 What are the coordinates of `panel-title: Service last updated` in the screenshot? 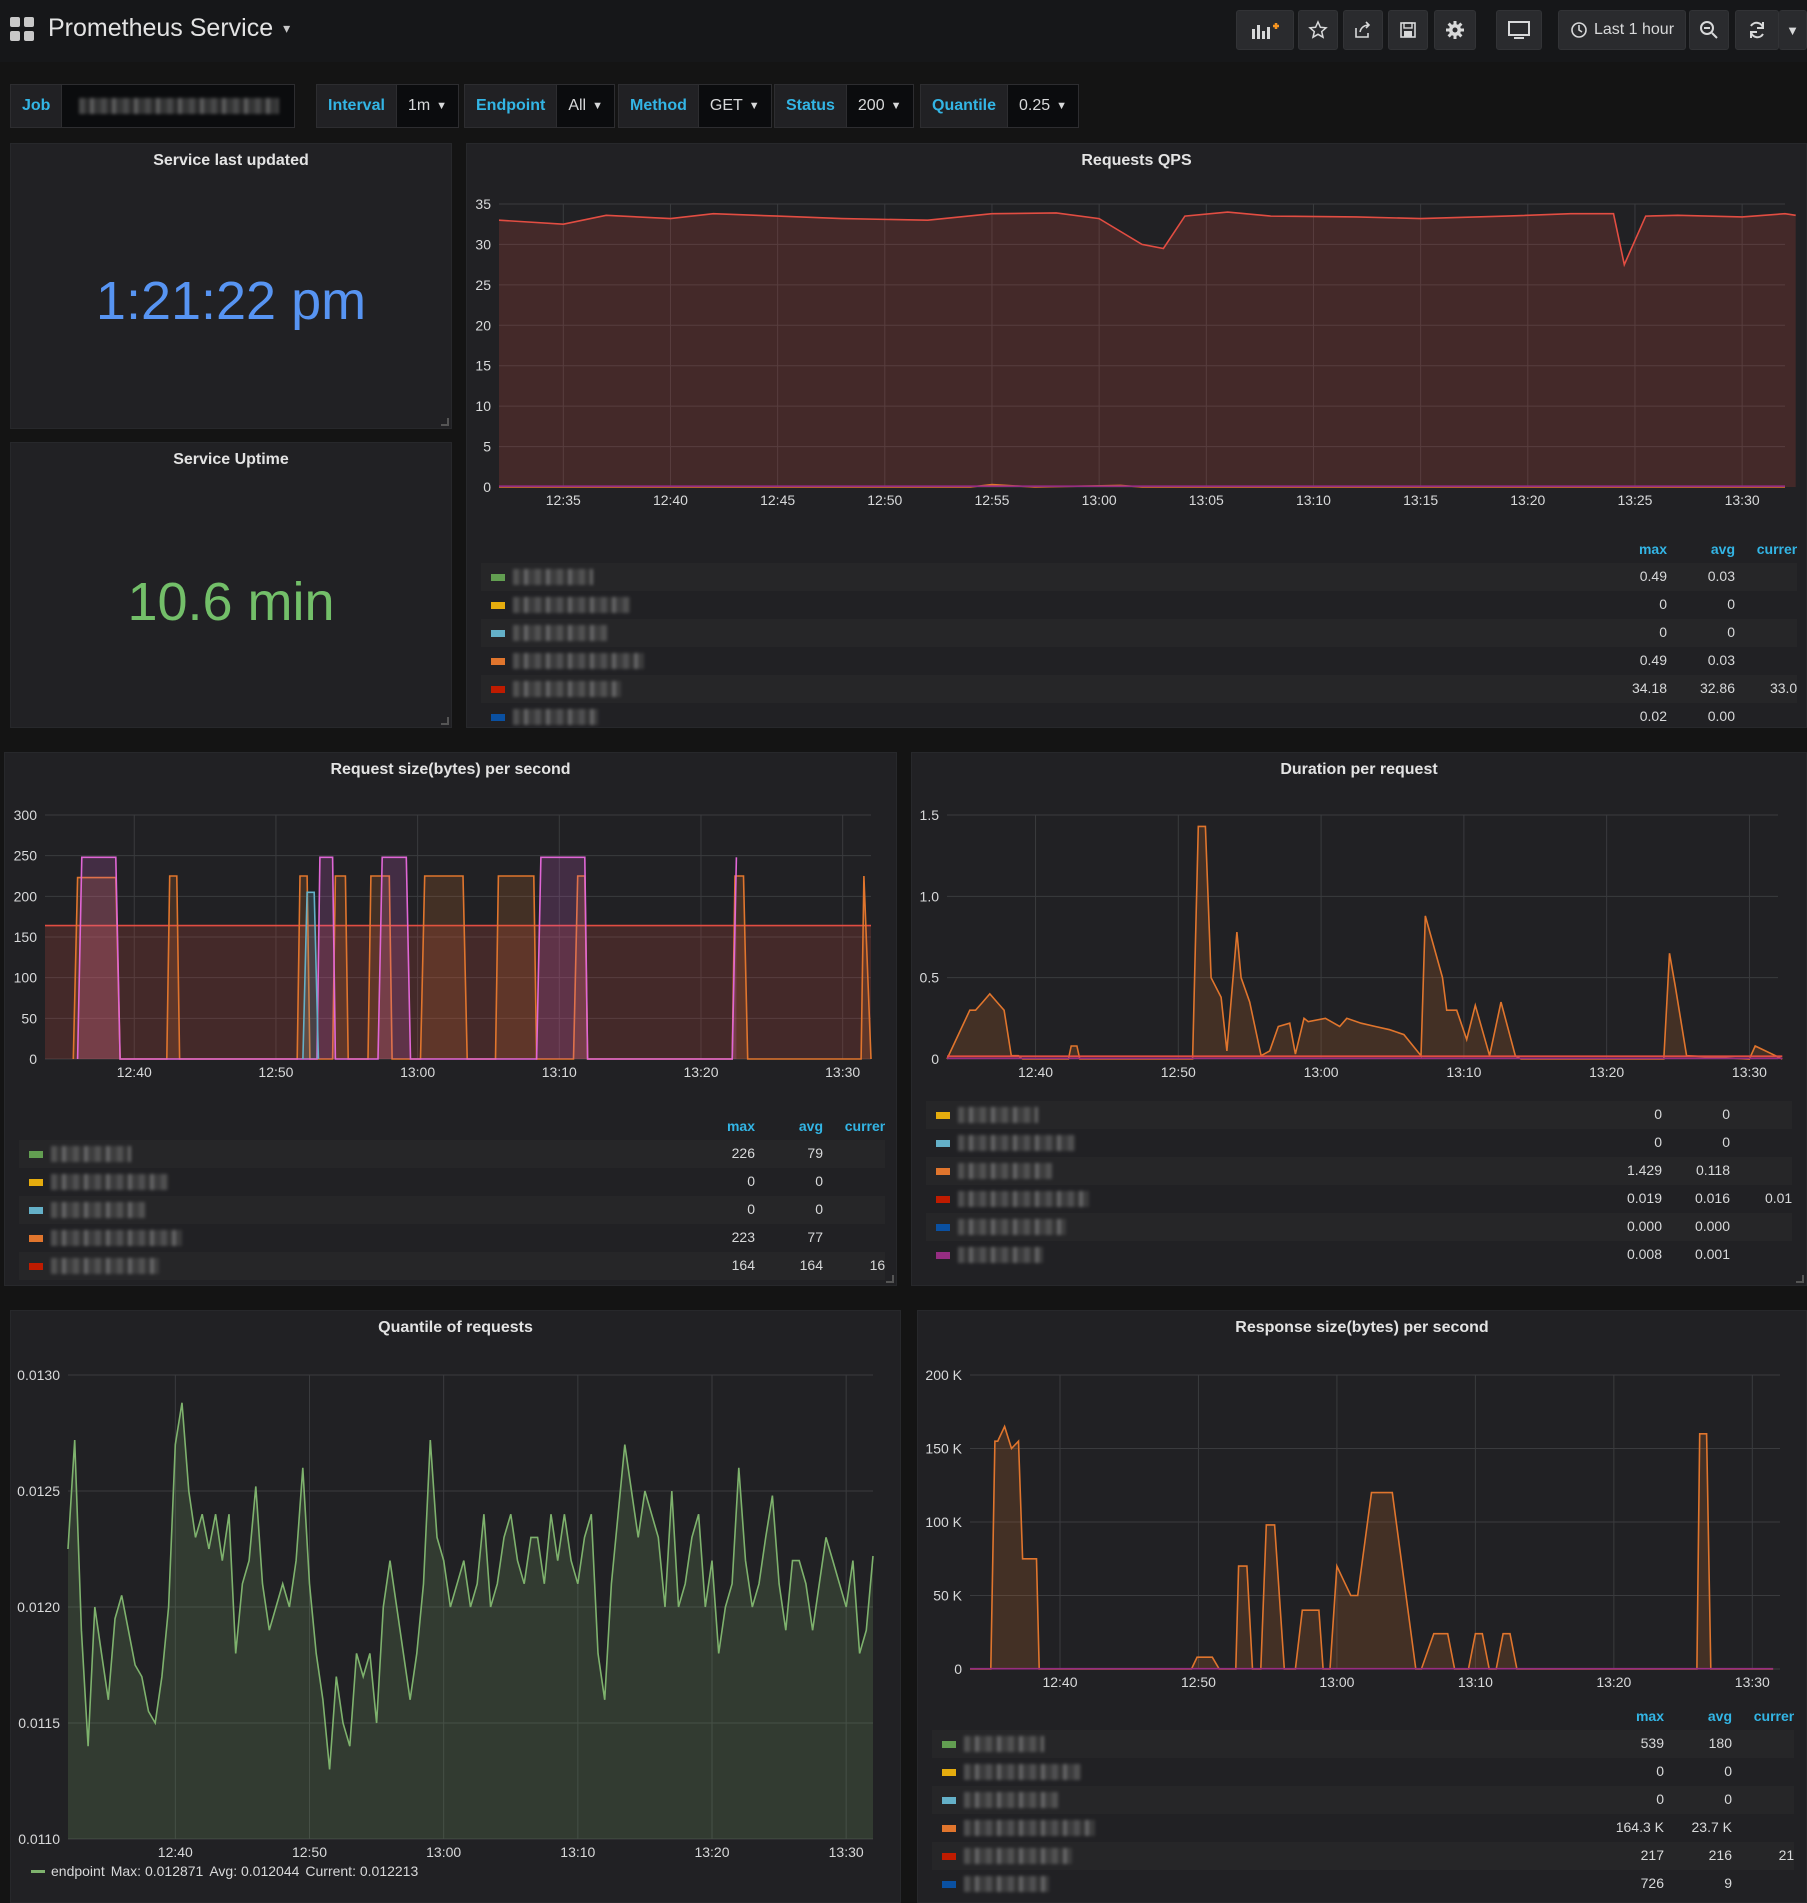 It's located at (231, 160).